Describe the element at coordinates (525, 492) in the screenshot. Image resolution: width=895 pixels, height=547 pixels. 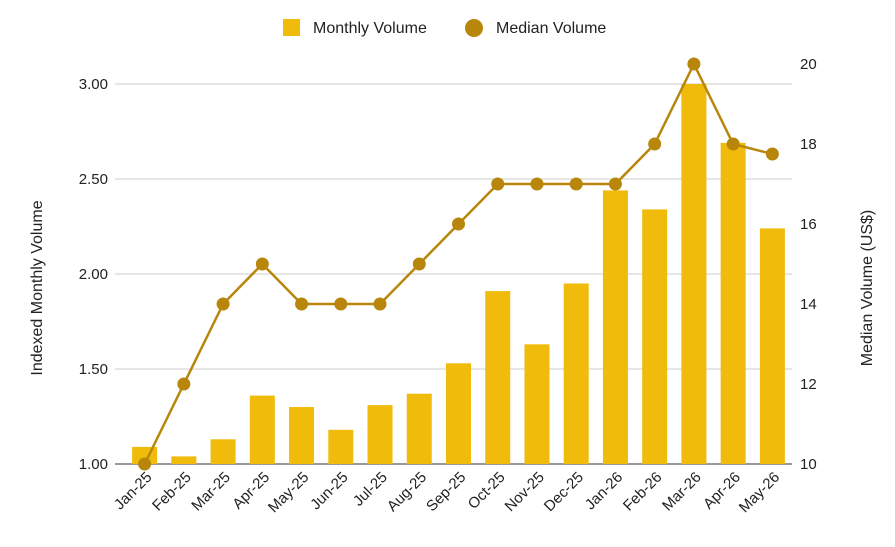
I see `x-tick-label: Nov-25` at that location.